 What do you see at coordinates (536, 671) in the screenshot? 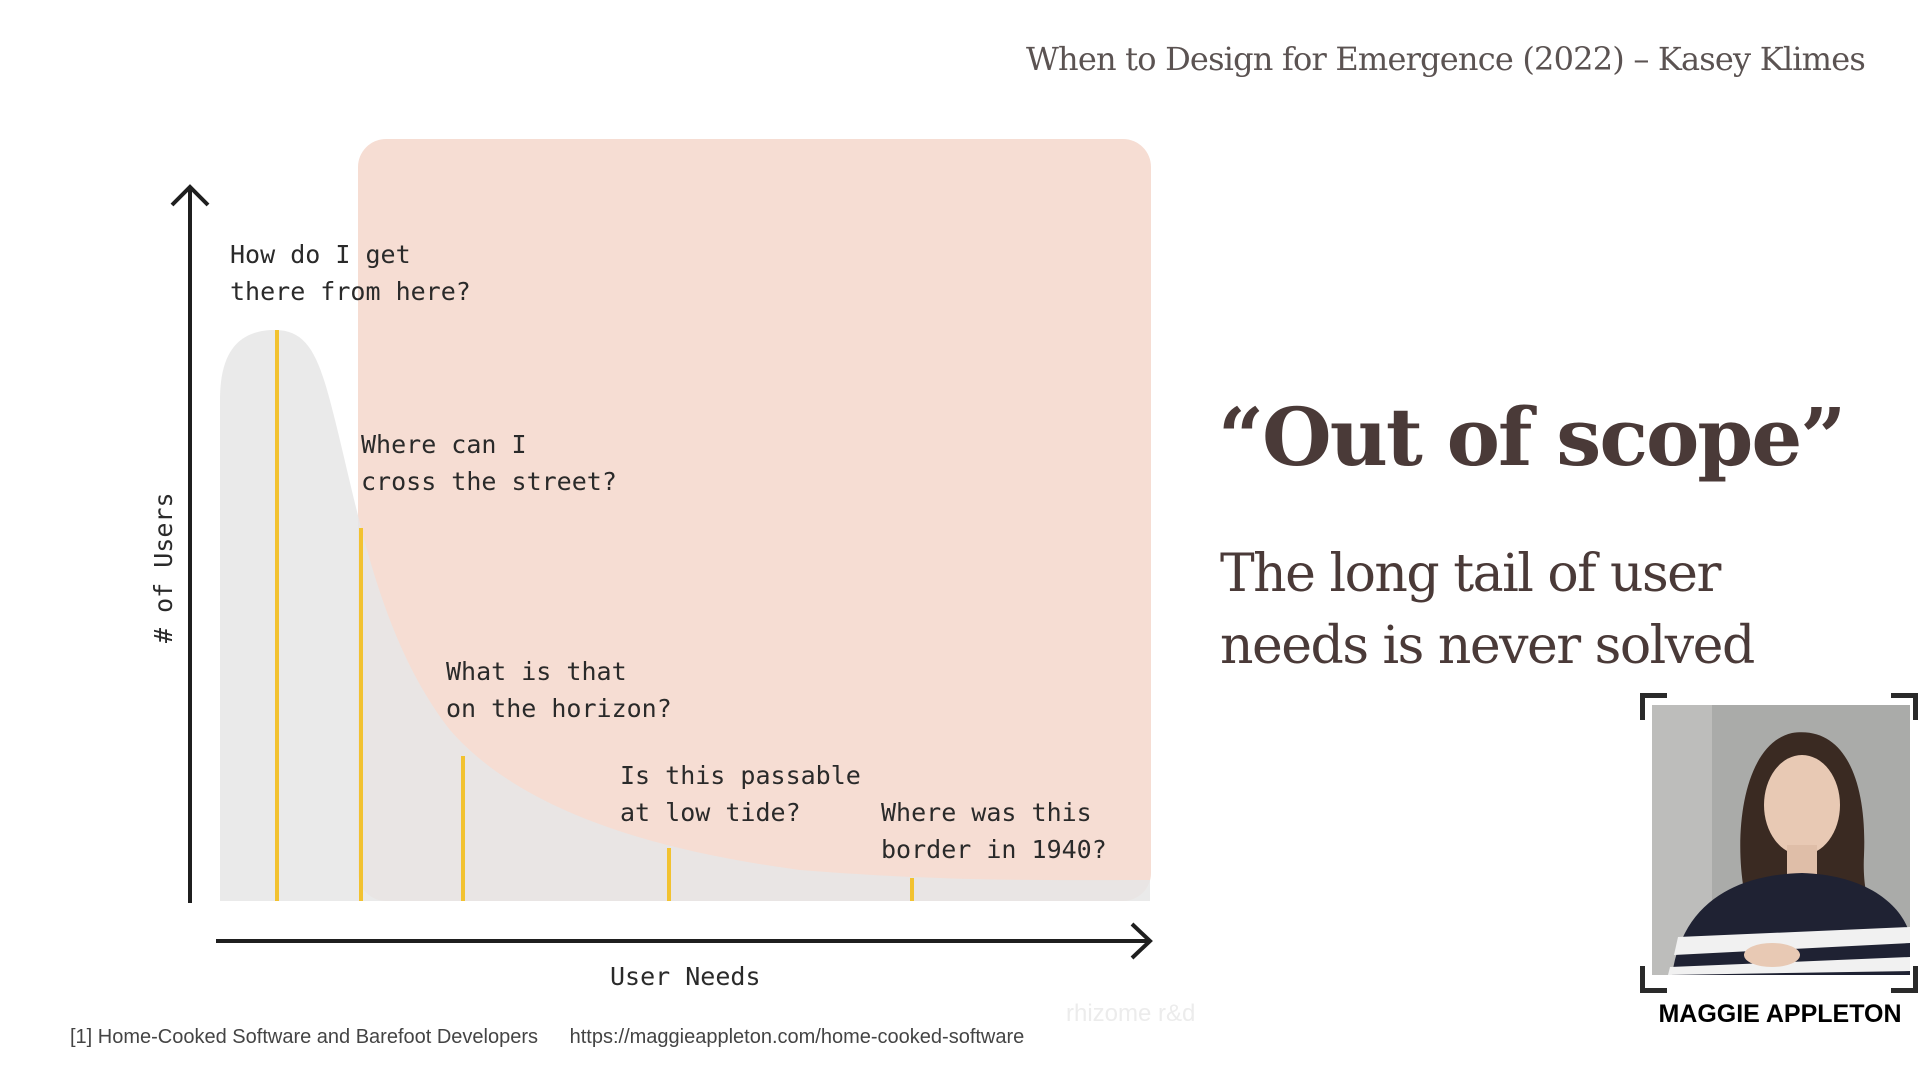
I see `annotation-3-line1: What is that` at bounding box center [536, 671].